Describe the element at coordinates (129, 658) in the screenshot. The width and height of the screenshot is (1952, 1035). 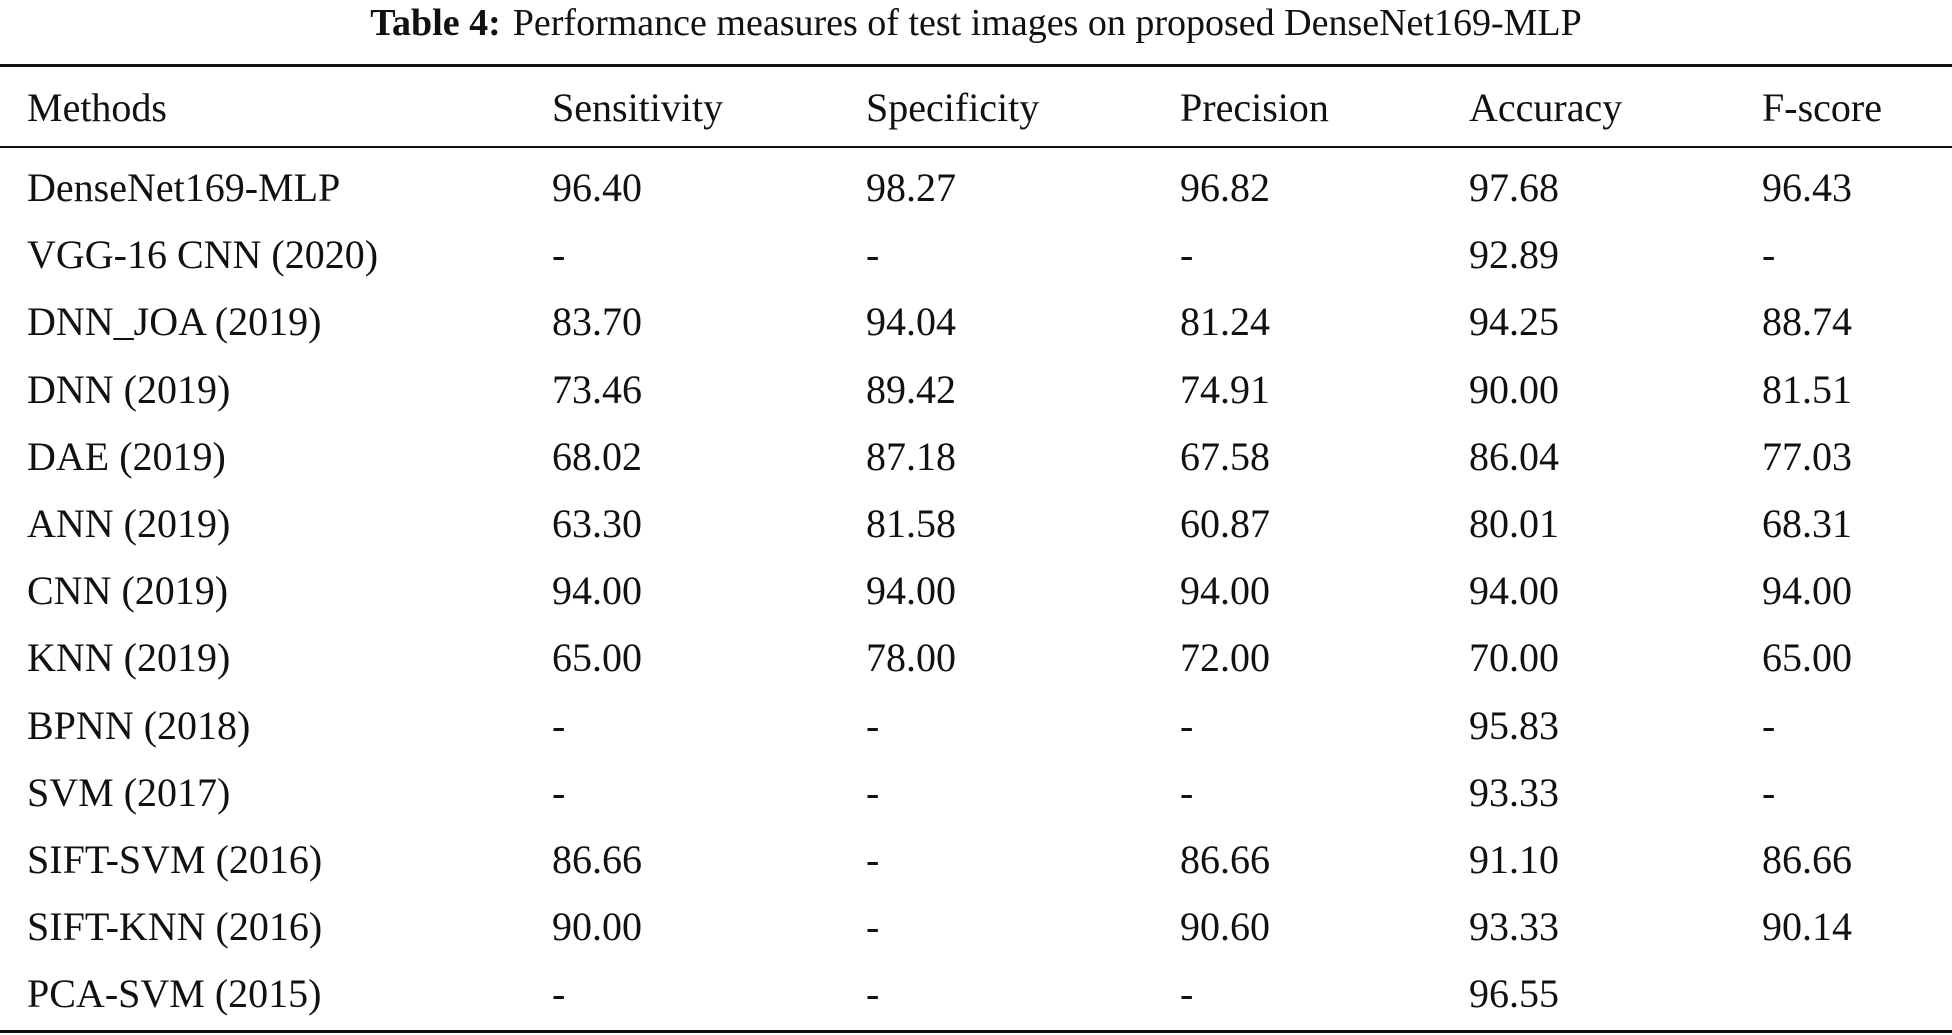
I see `method-cell: KNN (2019)` at that location.